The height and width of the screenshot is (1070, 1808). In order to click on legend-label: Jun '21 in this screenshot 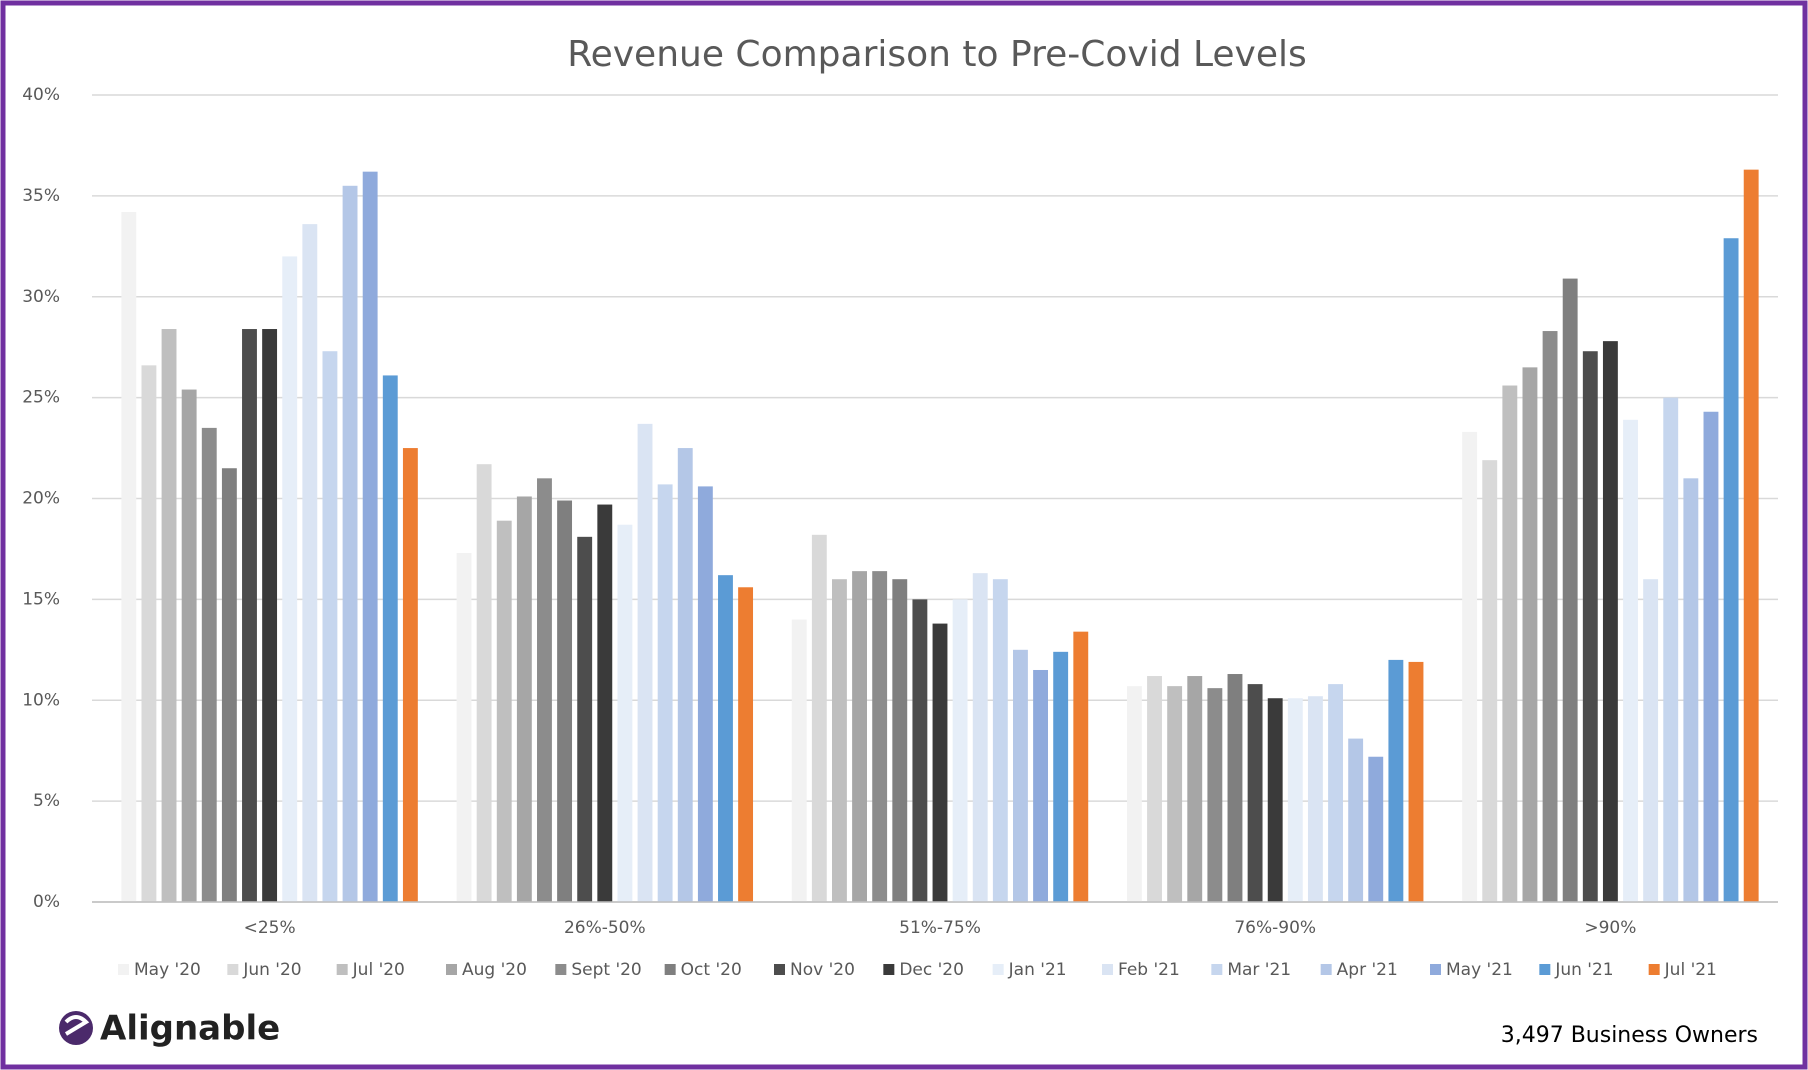, I will do `click(1583, 970)`.